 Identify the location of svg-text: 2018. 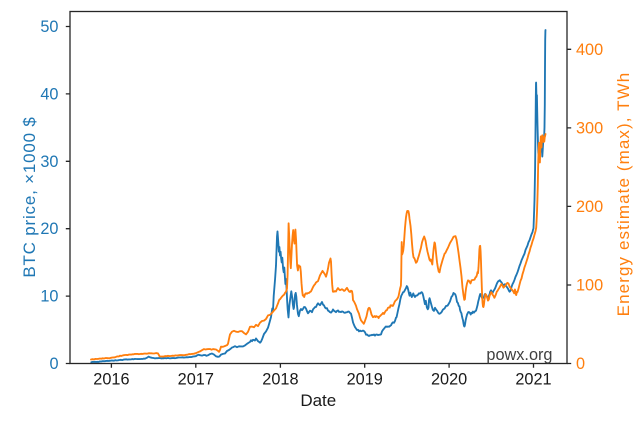
(280, 379).